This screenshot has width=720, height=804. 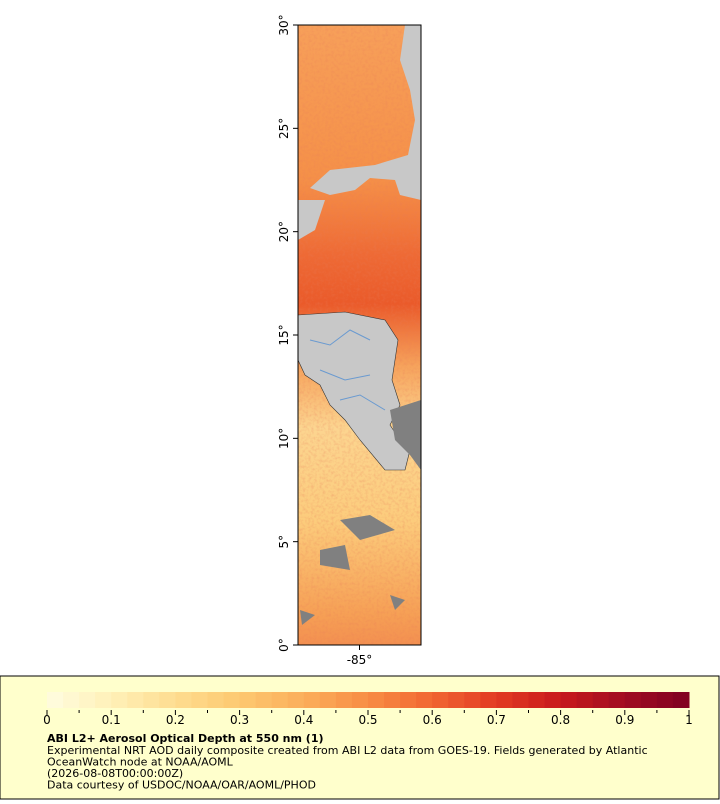 What do you see at coordinates (689, 720) in the screenshot?
I see `colorbar-tick-label: 1` at bounding box center [689, 720].